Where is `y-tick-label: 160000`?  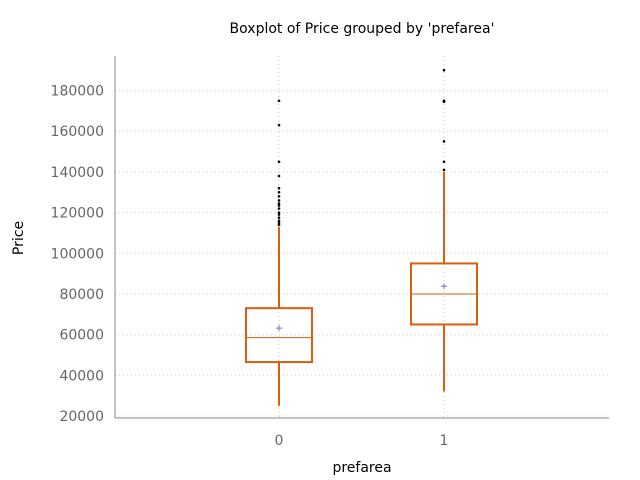 y-tick-label: 160000 is located at coordinates (77, 132).